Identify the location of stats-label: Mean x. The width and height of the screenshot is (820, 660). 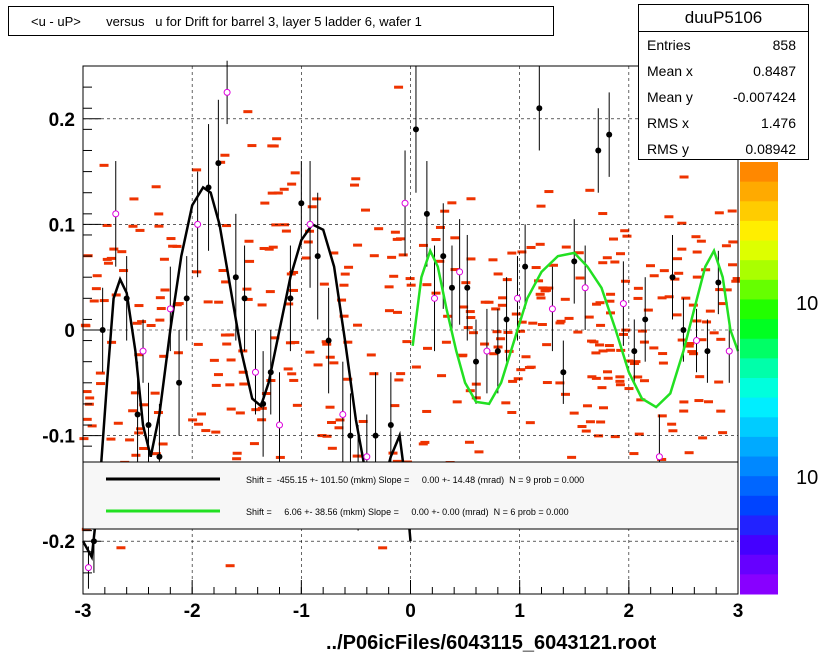
(670, 71).